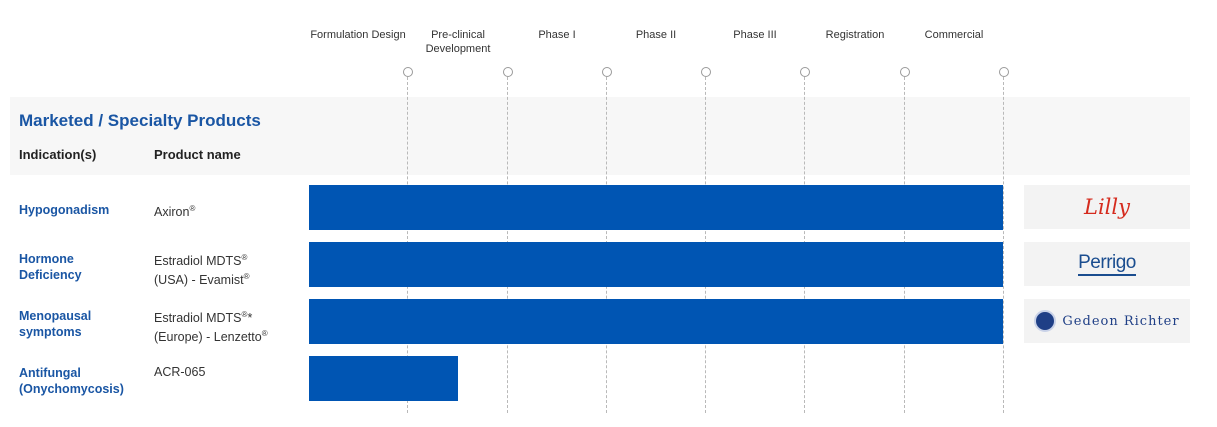 The height and width of the screenshot is (427, 1217). Describe the element at coordinates (557, 35) in the screenshot. I see `stage-label-phase-1: Phase I` at that location.